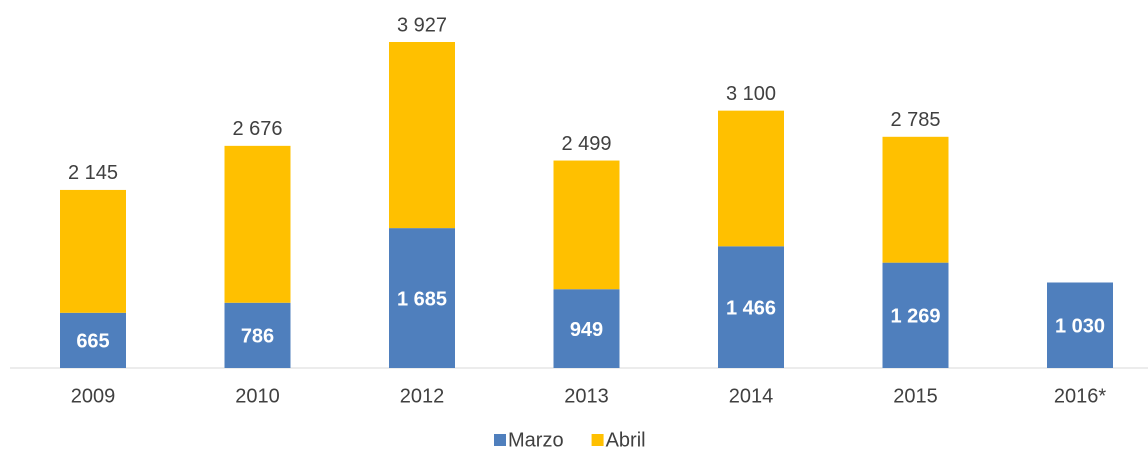  Describe the element at coordinates (257, 129) in the screenshot. I see `total-label: 2 676` at that location.